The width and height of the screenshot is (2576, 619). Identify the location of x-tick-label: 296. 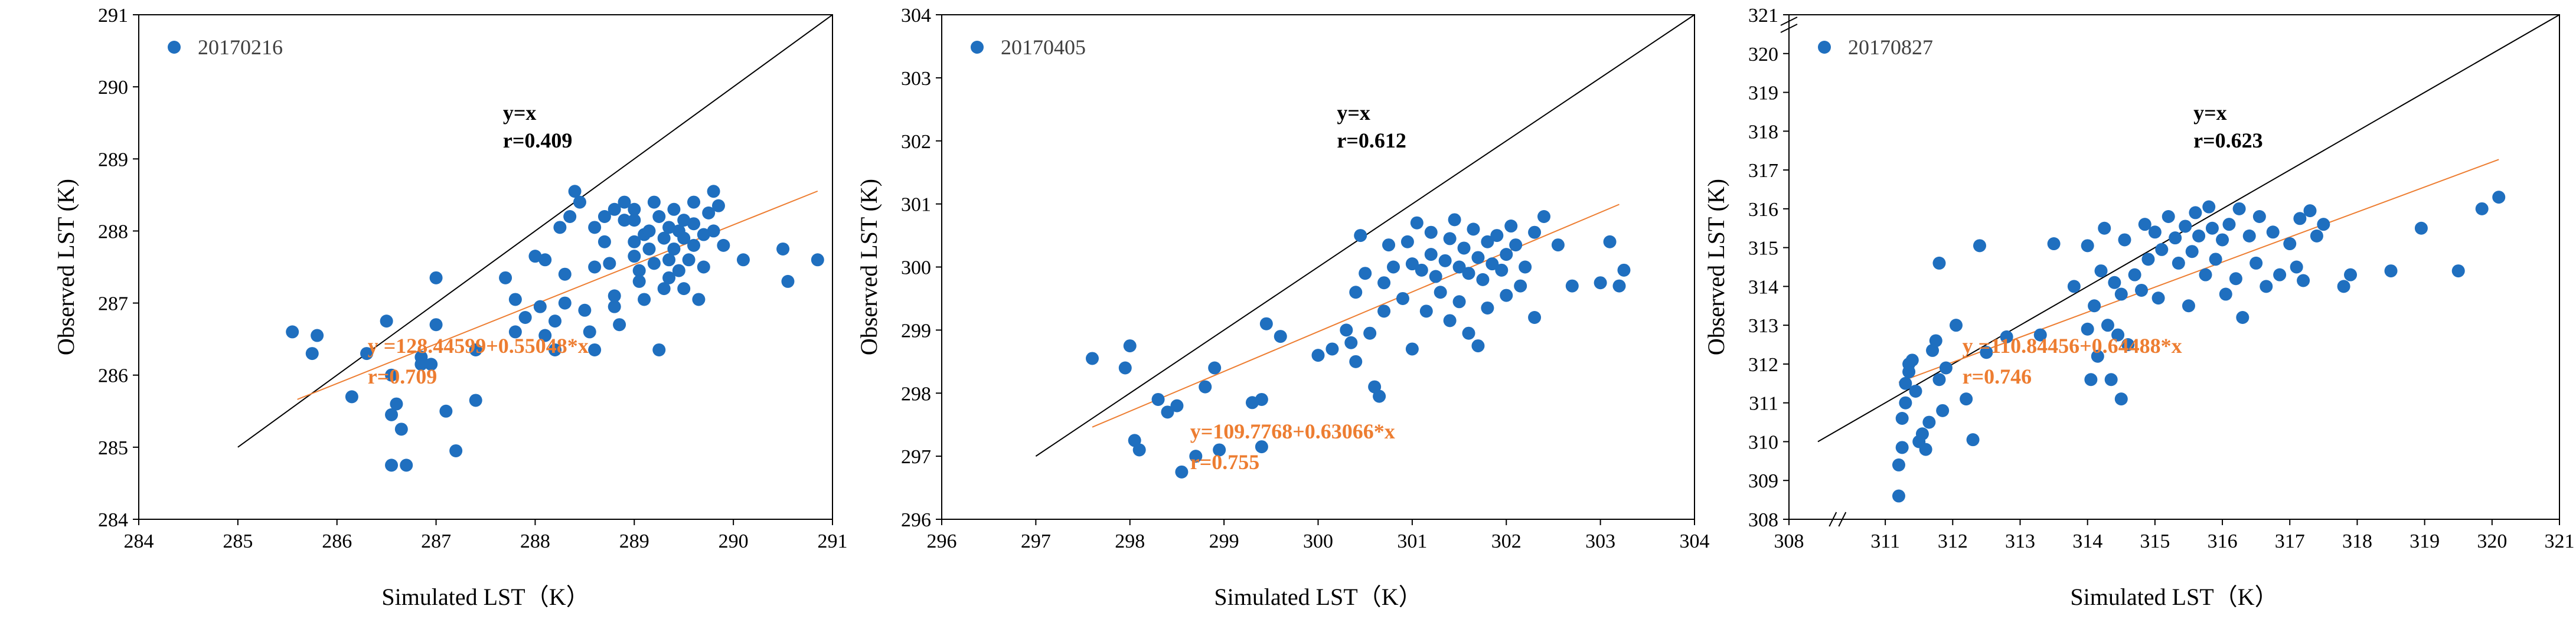
(942, 541).